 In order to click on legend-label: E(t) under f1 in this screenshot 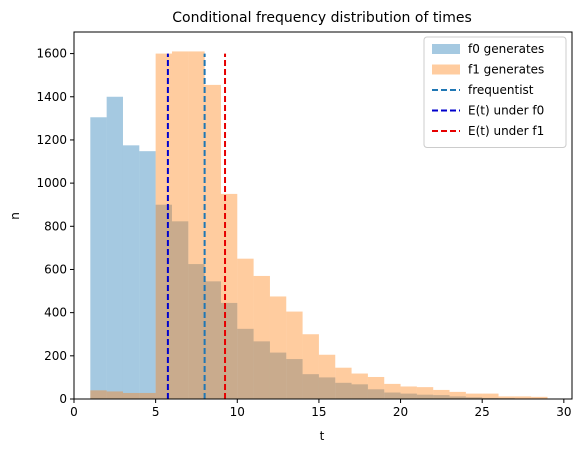, I will do `click(506, 131)`.